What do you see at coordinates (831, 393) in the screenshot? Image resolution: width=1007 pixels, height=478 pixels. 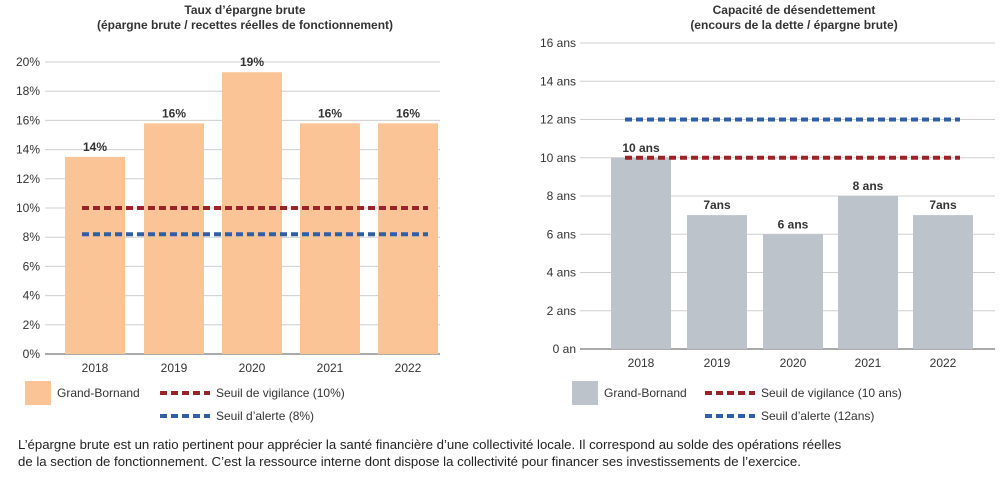 I see `right-legend-label: Seuil de vigilance (10 ans)` at bounding box center [831, 393].